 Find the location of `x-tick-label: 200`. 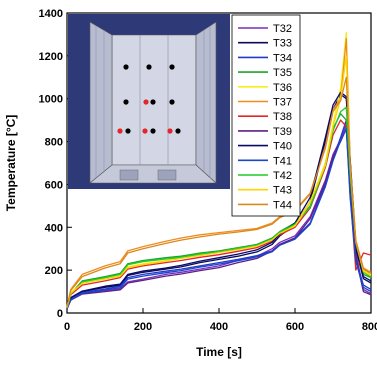

x-tick-label: 200 is located at coordinates (143, 327).